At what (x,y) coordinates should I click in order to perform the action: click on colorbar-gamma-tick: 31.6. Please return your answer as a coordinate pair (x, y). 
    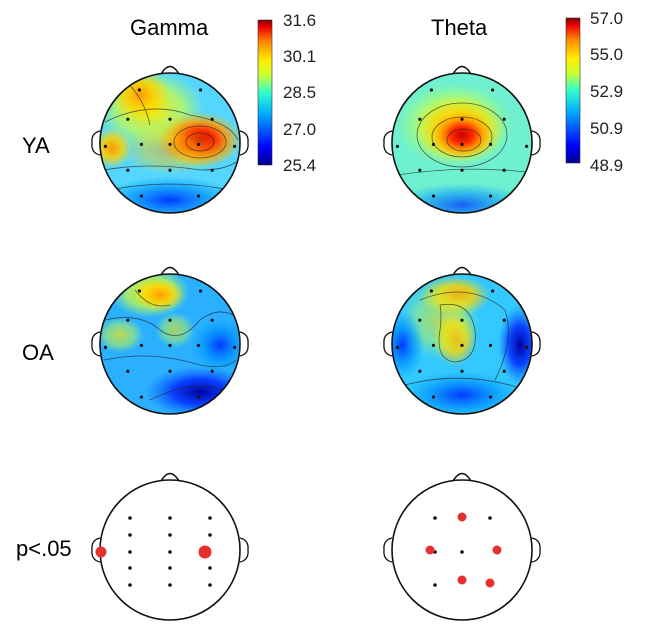
    Looking at the image, I should click on (299, 20).